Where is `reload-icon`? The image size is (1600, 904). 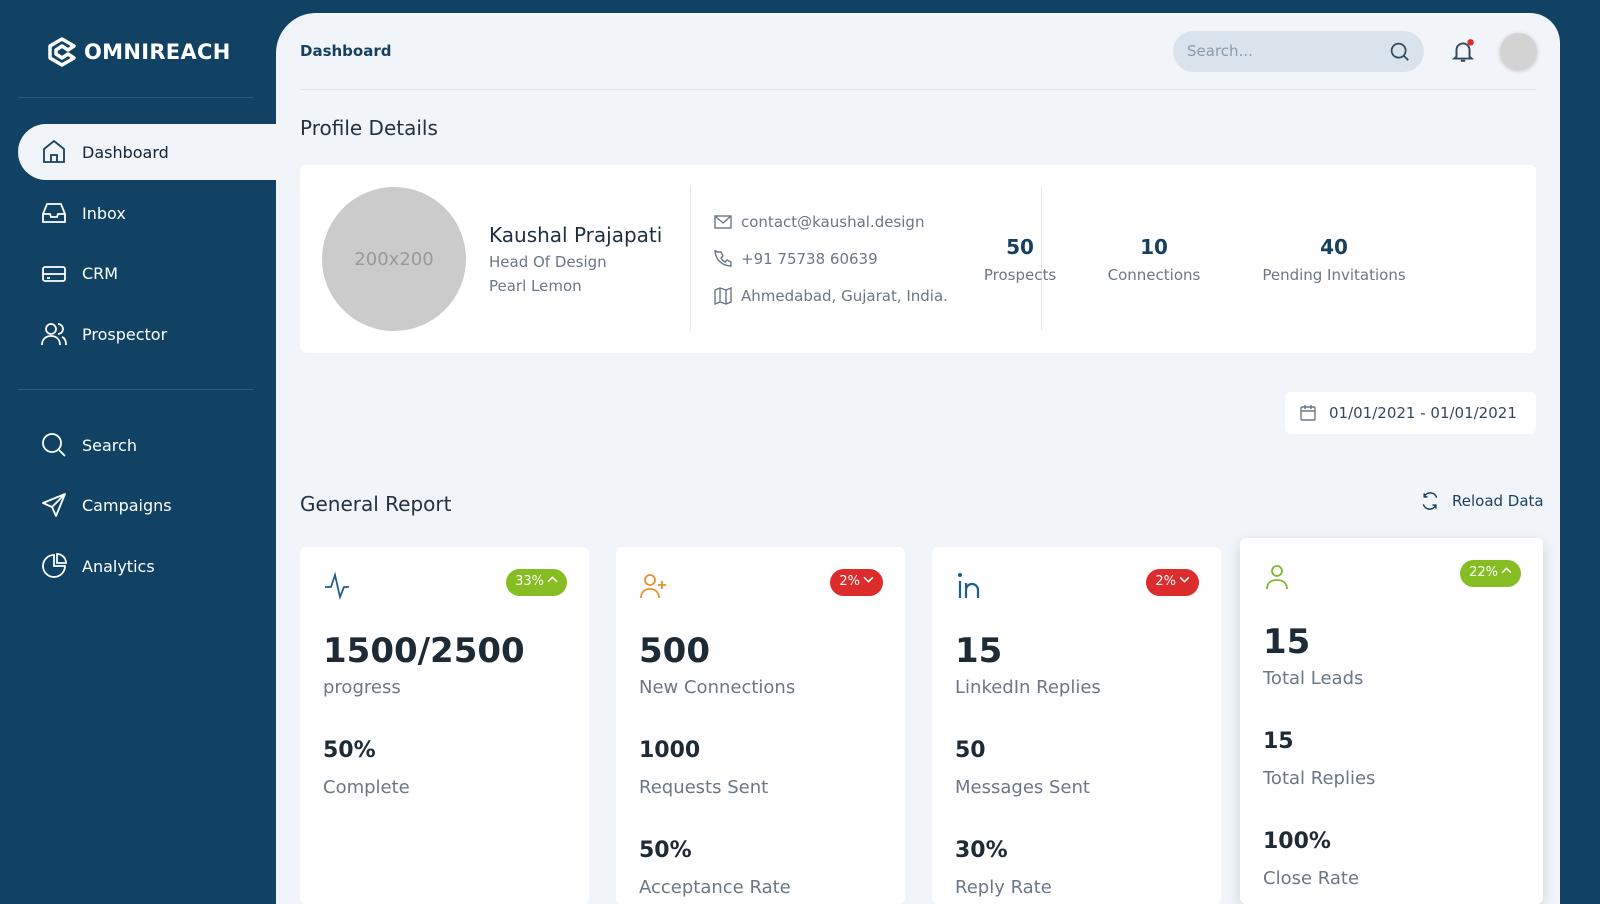 reload-icon is located at coordinates (1430, 501).